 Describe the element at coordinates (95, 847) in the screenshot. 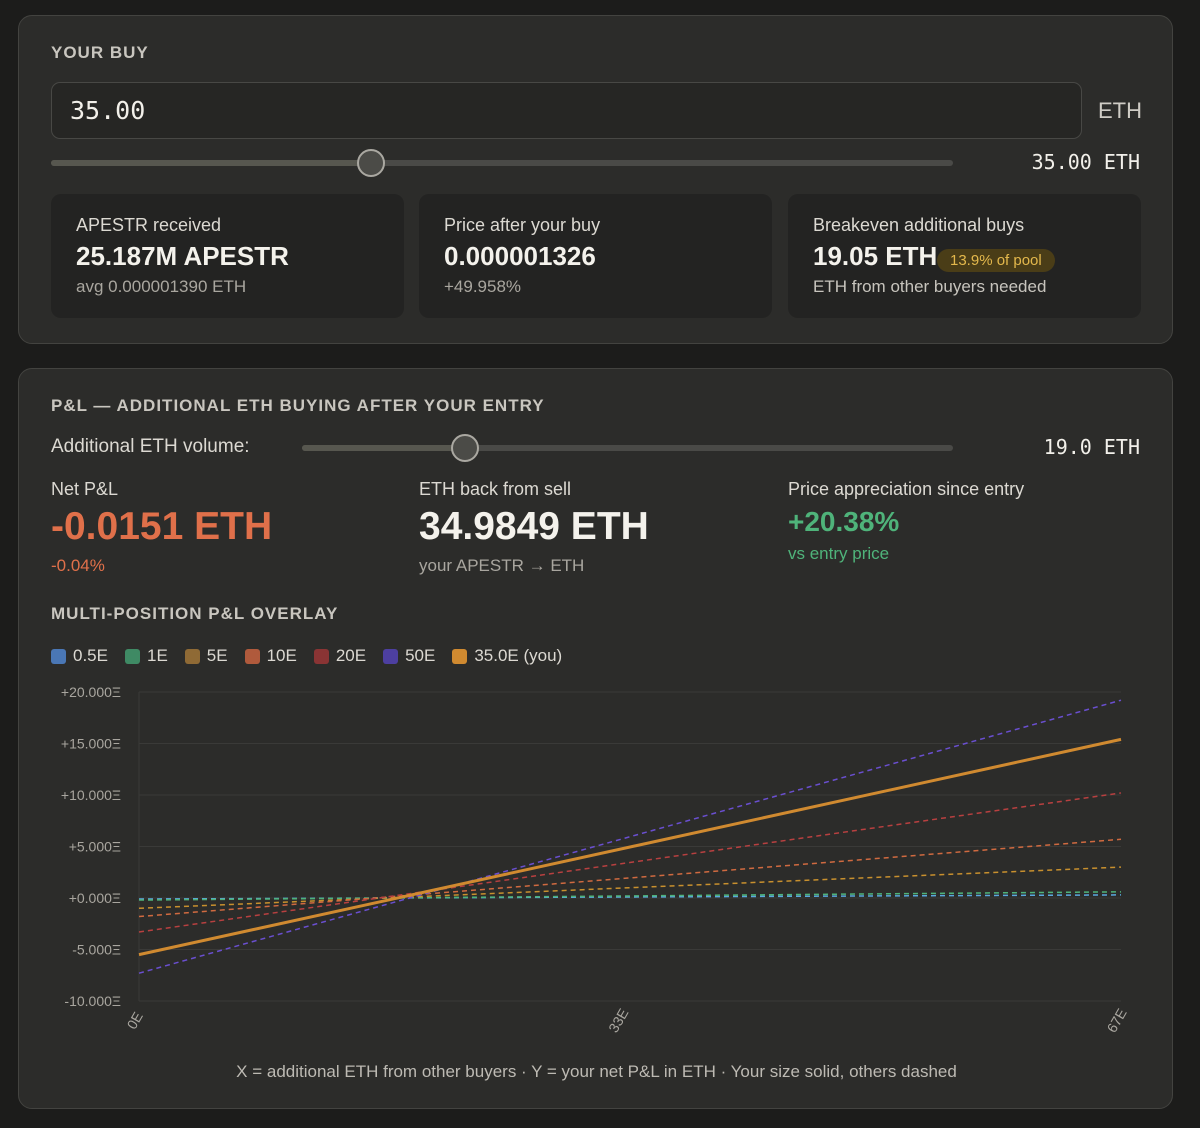

I see `y-tick-label: +5.000Ξ` at that location.